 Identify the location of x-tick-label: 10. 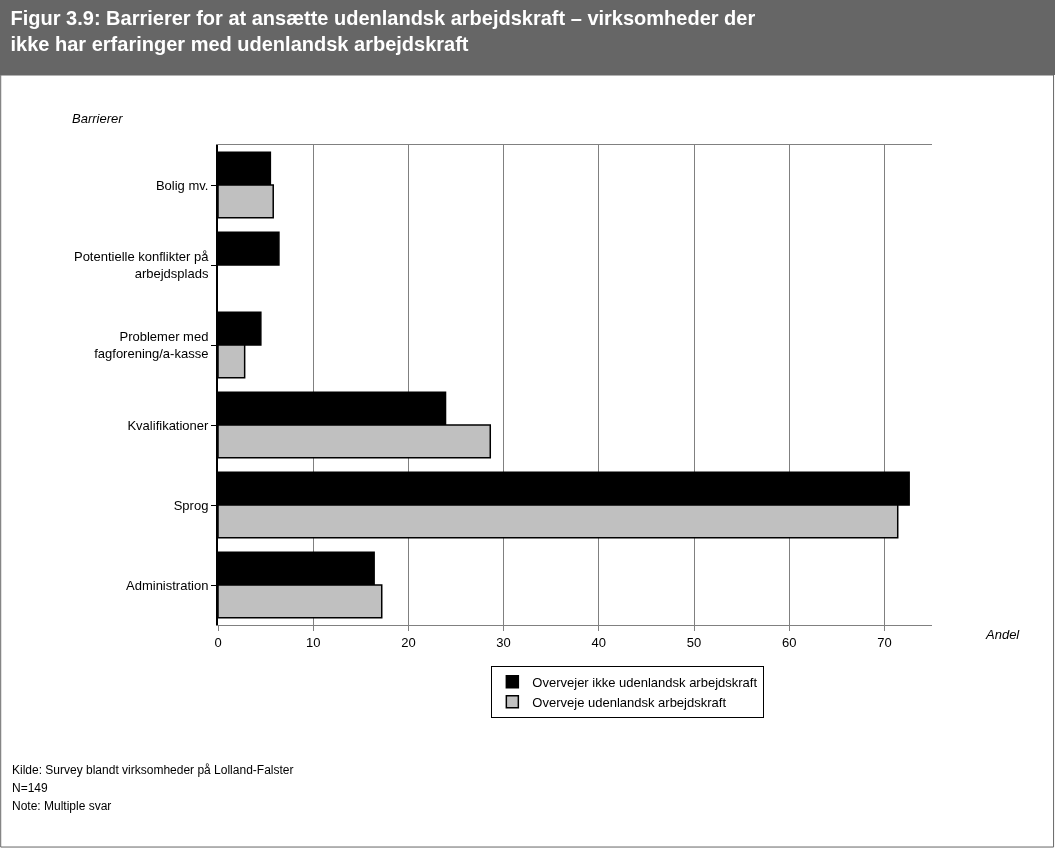
(313, 642).